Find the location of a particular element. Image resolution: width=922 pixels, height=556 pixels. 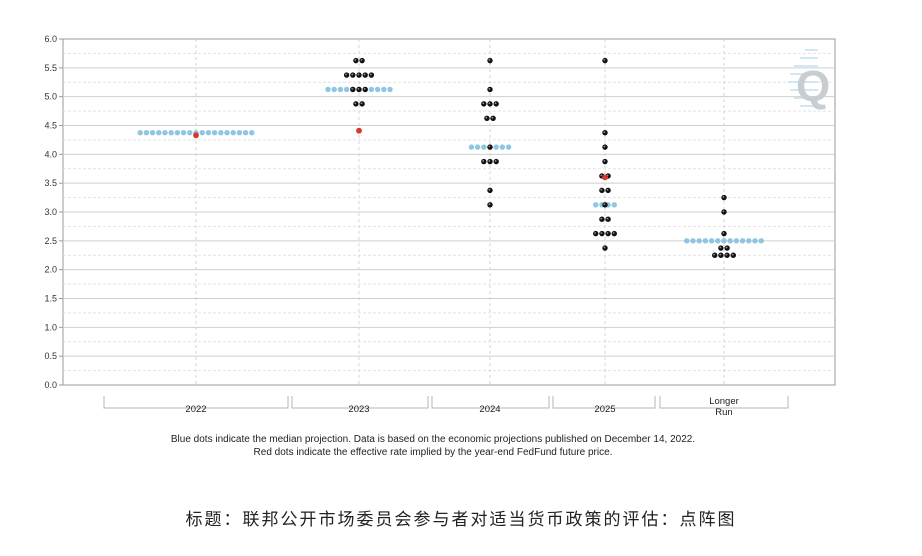

watermark-logo: Q is located at coordinates (809, 80).